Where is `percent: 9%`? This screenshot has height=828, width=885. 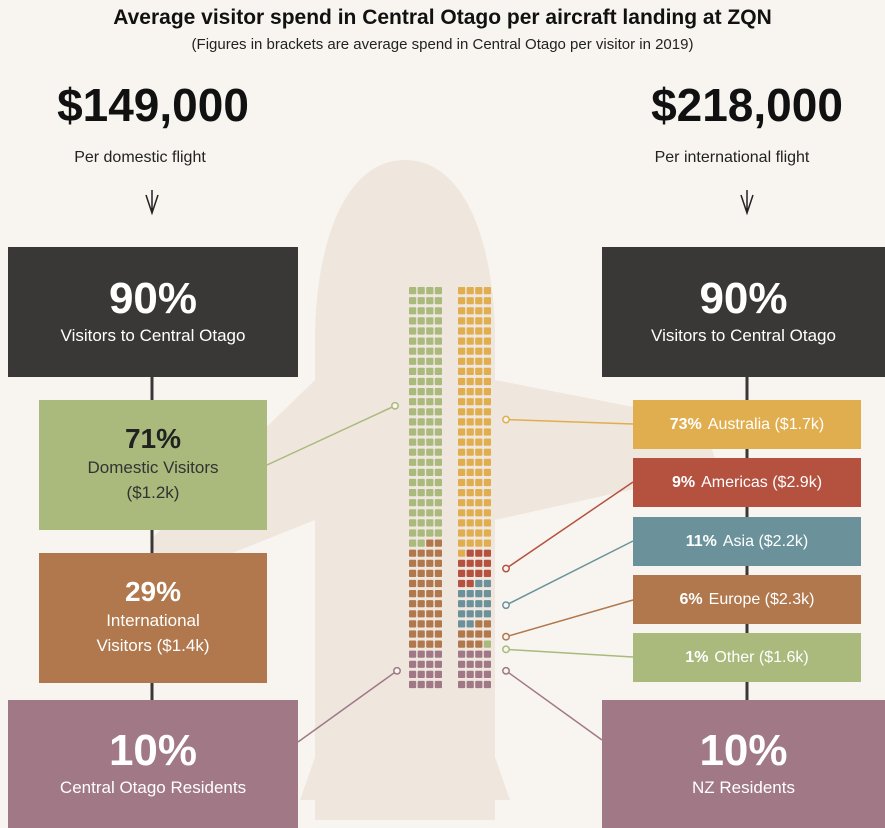
percent: 9% is located at coordinates (683, 482).